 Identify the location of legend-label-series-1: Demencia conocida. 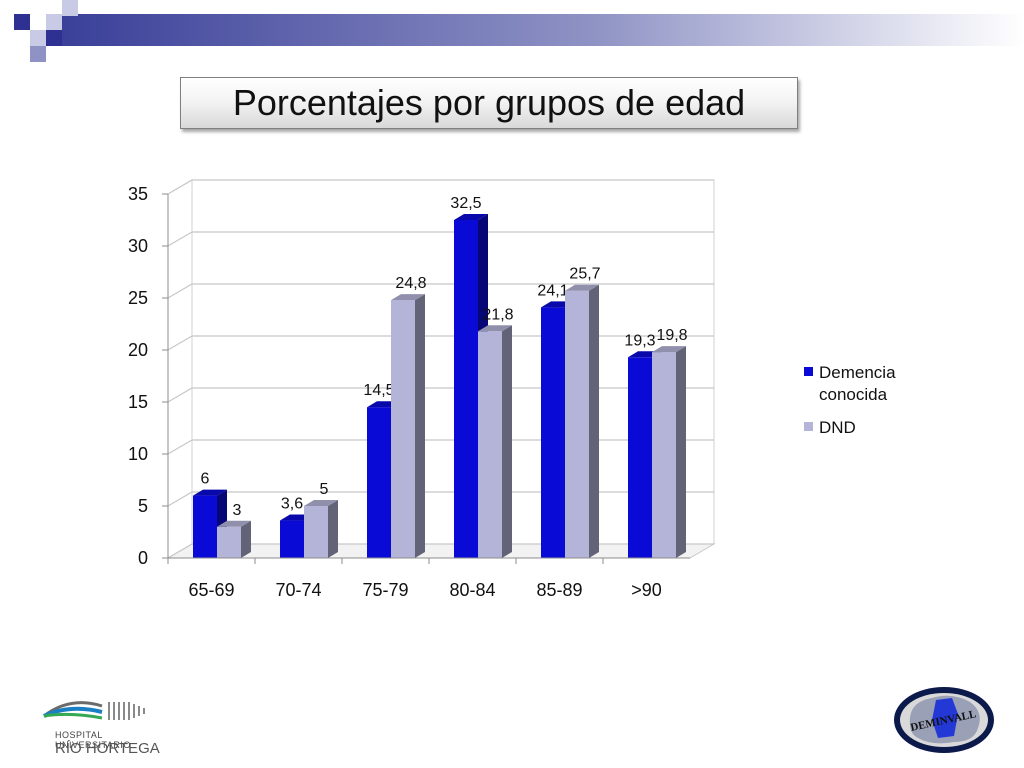
(857, 383).